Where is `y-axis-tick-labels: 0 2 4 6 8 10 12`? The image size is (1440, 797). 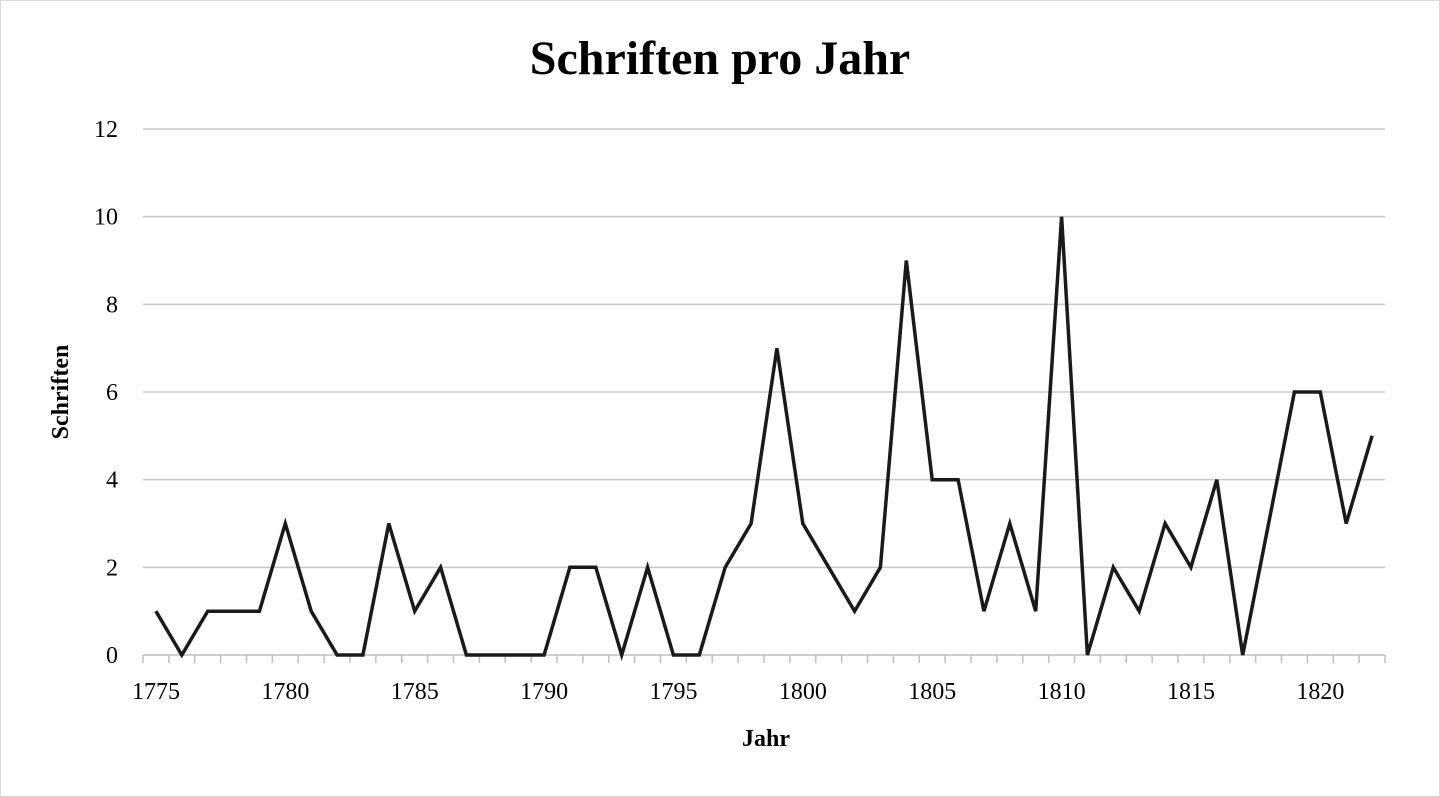 y-axis-tick-labels: 0 2 4 6 8 10 12 is located at coordinates (106, 393).